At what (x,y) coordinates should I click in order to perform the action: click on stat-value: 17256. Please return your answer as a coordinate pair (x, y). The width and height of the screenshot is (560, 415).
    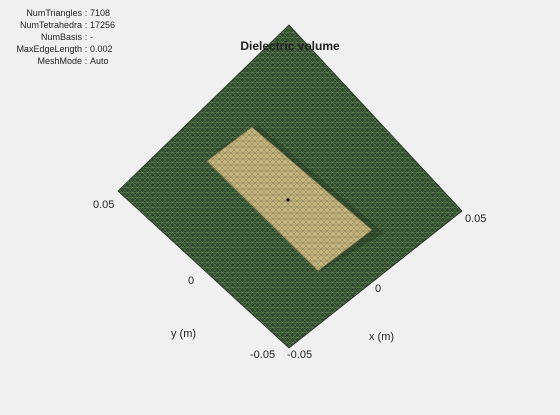
    Looking at the image, I should click on (103, 25).